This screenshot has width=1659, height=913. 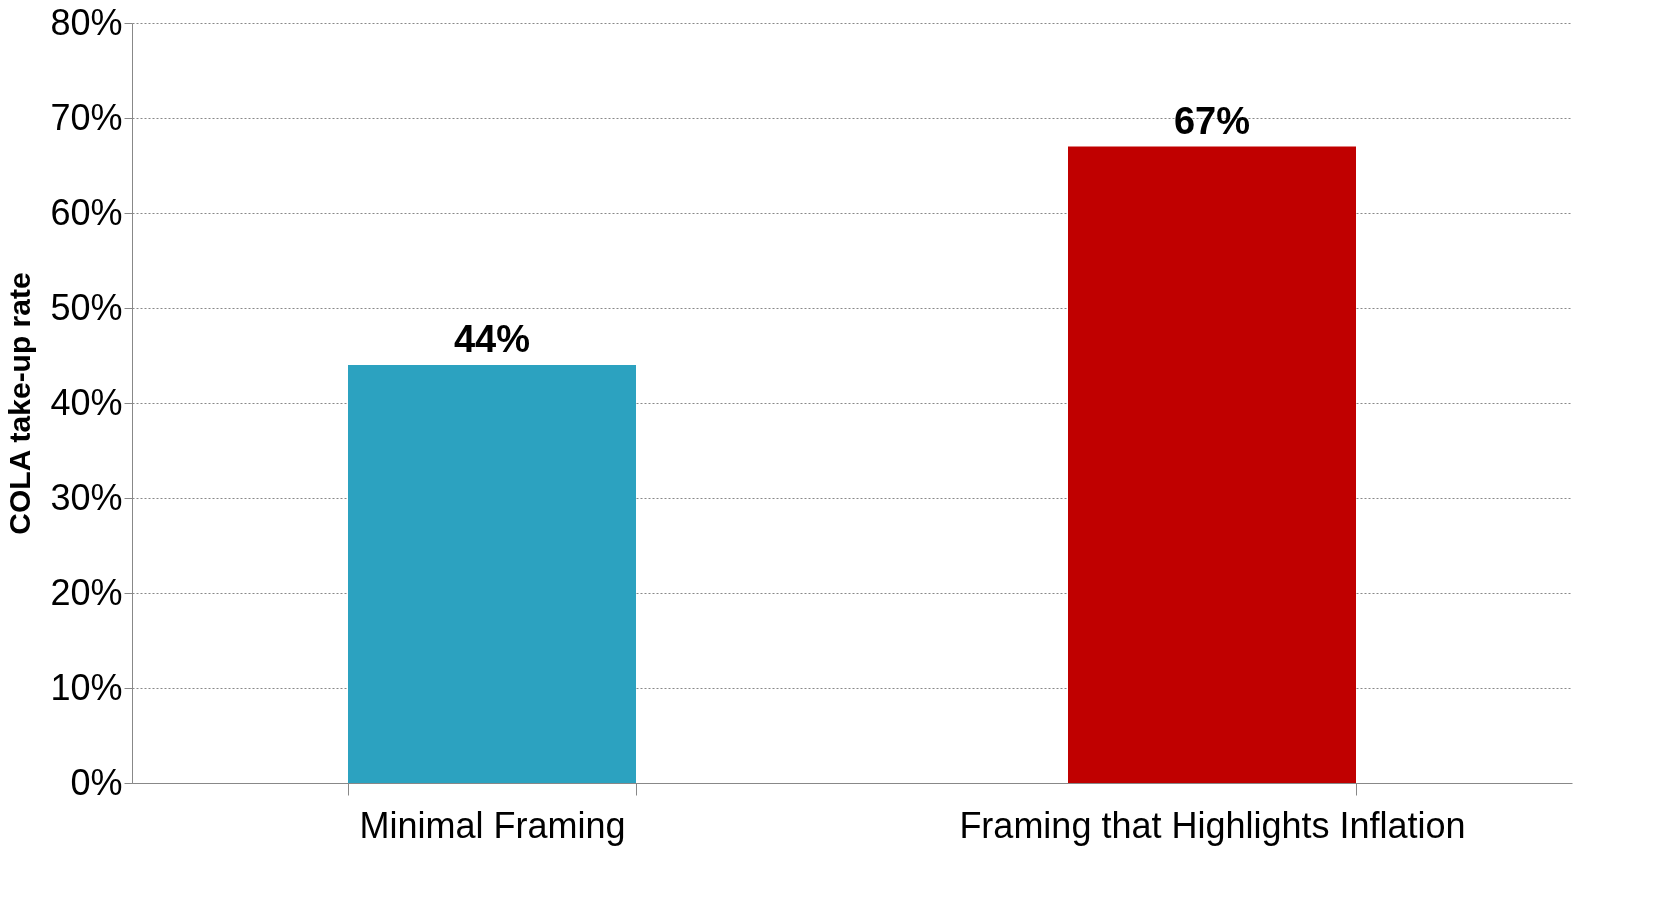 What do you see at coordinates (86, 592) in the screenshot?
I see `y-tick-label: 20%` at bounding box center [86, 592].